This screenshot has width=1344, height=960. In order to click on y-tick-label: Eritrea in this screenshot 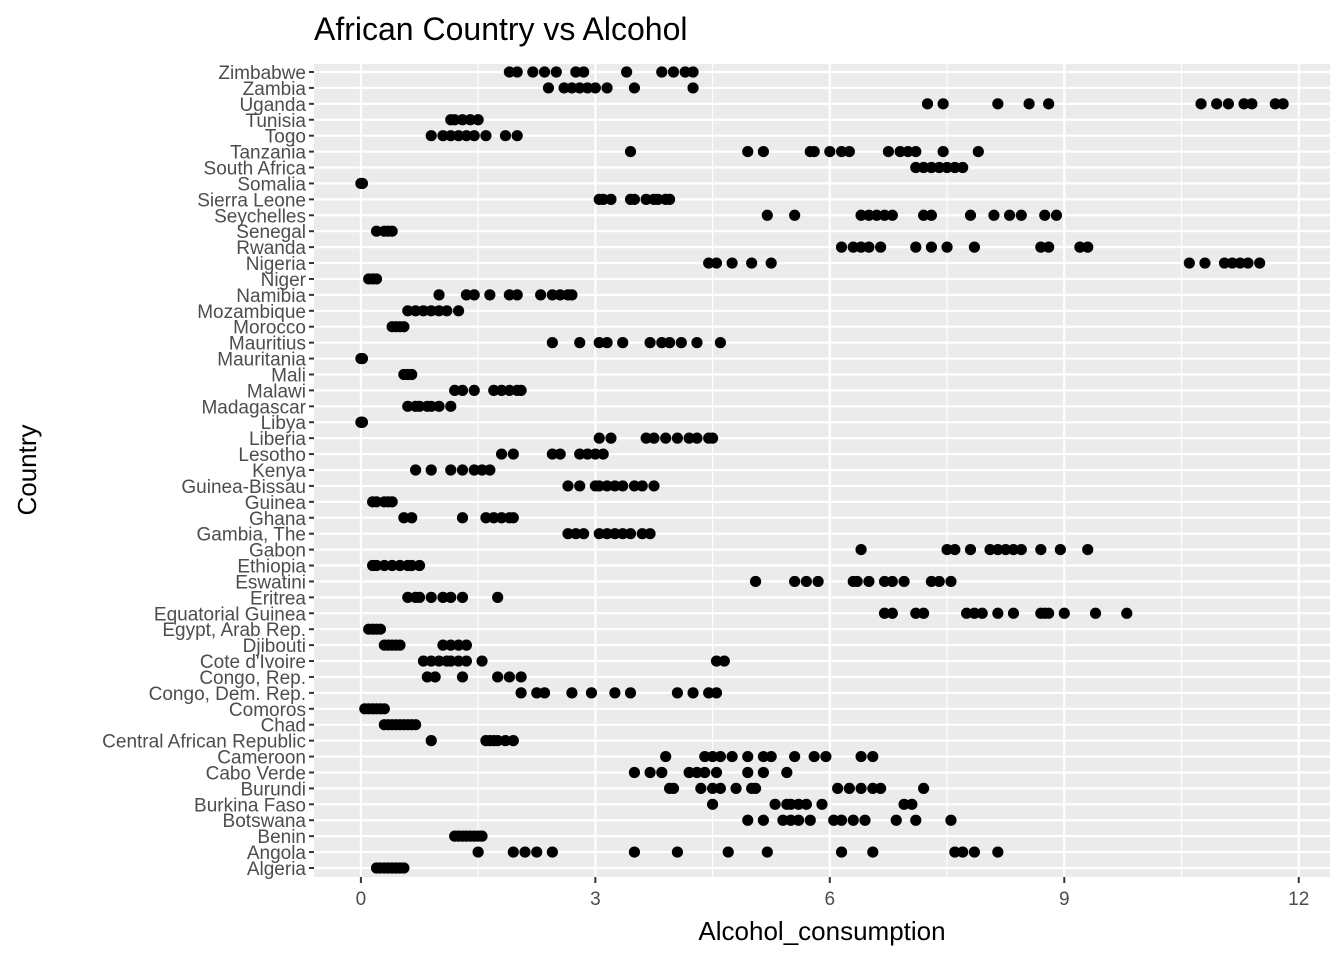, I will do `click(278, 598)`.